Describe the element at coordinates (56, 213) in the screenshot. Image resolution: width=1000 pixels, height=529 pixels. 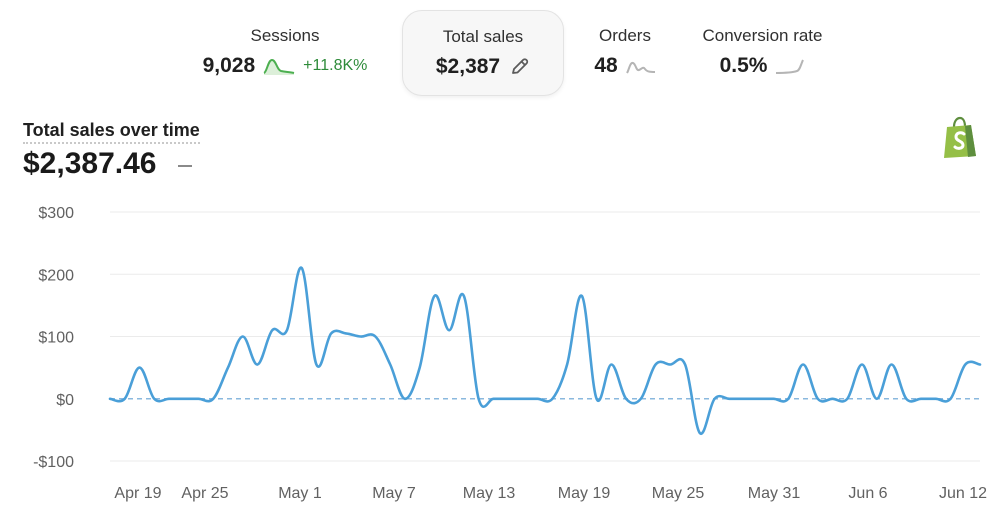
I see `y-tick-label: $300` at that location.